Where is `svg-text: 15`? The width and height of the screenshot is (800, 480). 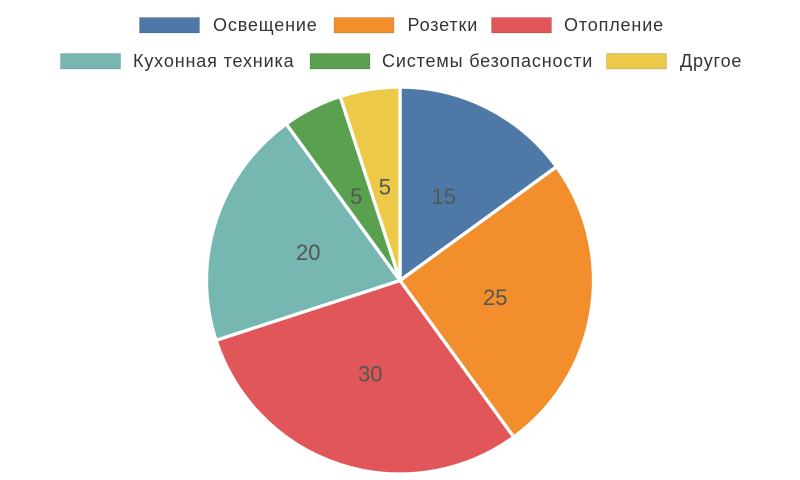
svg-text: 15 is located at coordinates (444, 196).